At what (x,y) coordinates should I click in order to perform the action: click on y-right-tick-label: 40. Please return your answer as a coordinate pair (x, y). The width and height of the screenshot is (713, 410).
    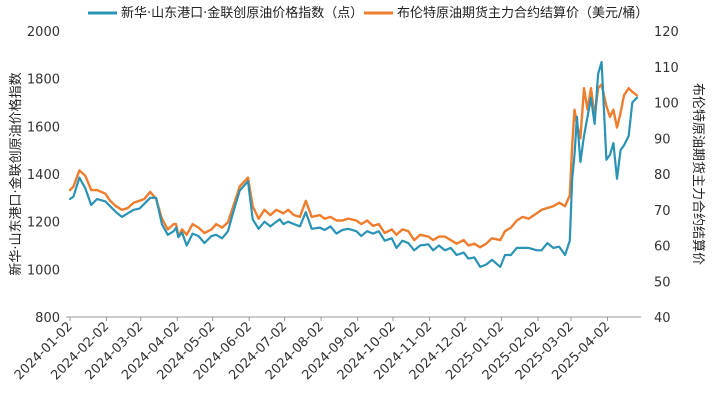
    Looking at the image, I should click on (662, 318).